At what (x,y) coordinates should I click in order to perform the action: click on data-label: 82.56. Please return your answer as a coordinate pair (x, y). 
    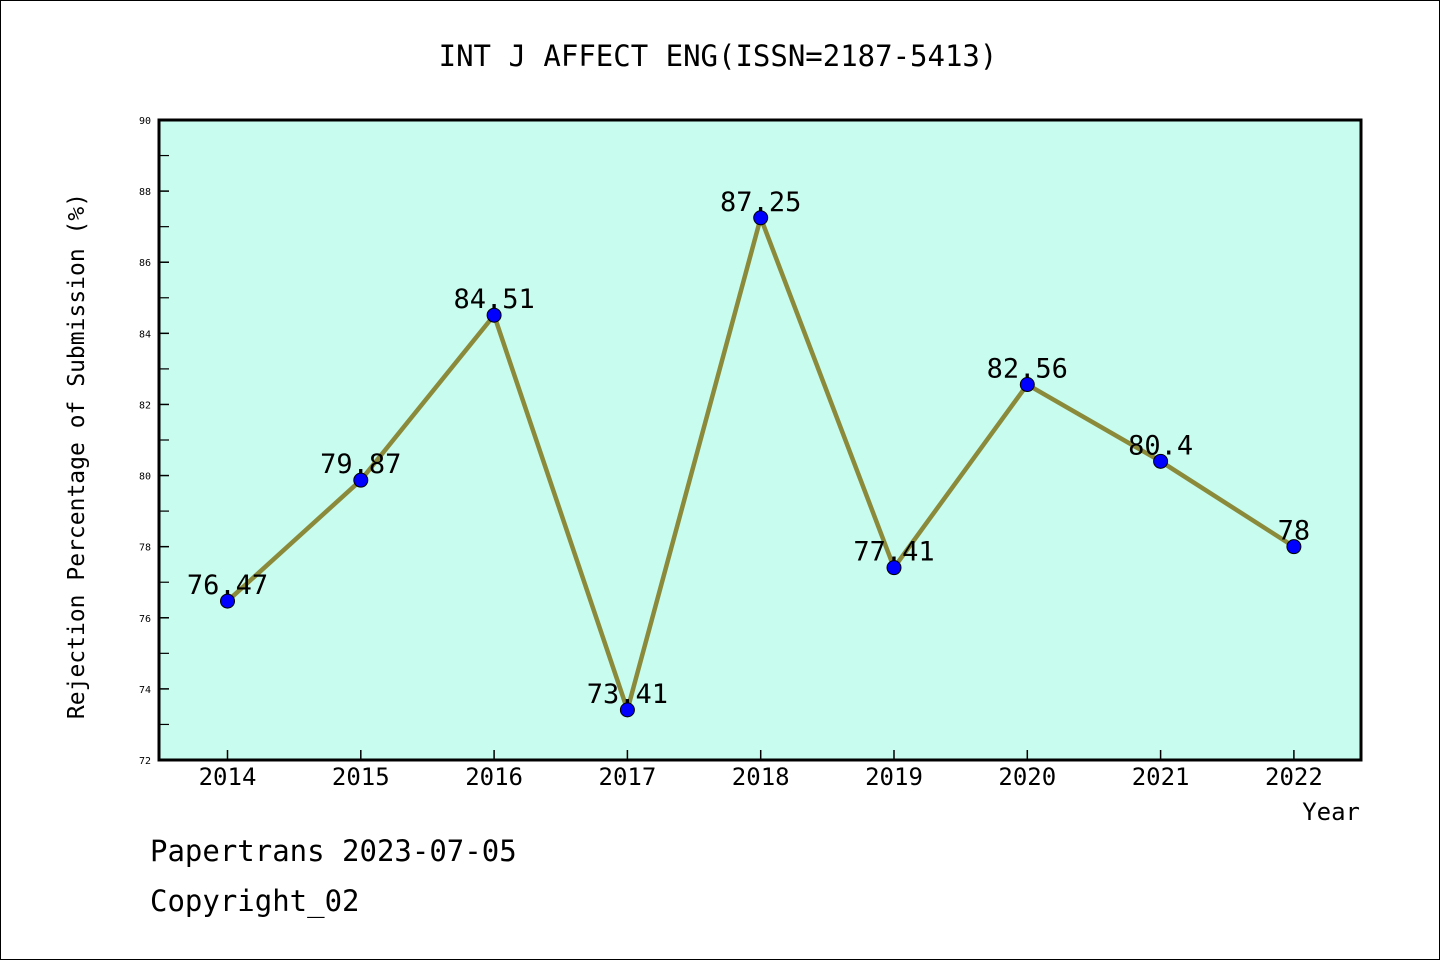
    Looking at the image, I should click on (1027, 369).